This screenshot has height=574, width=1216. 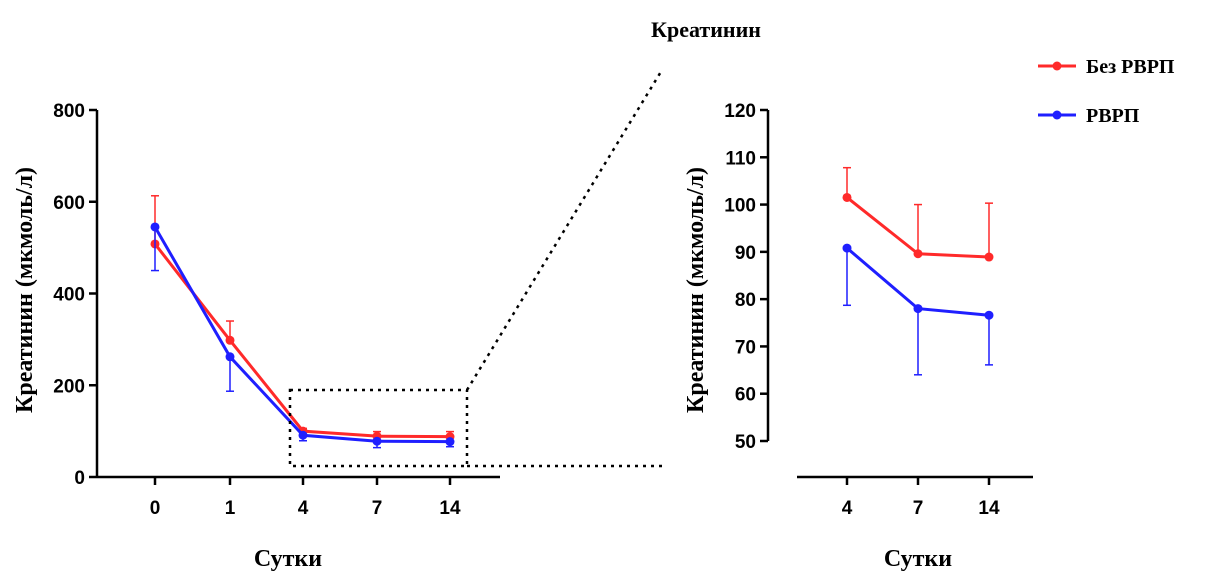 What do you see at coordinates (79, 478) in the screenshot?
I see `y-tick-label: 0` at bounding box center [79, 478].